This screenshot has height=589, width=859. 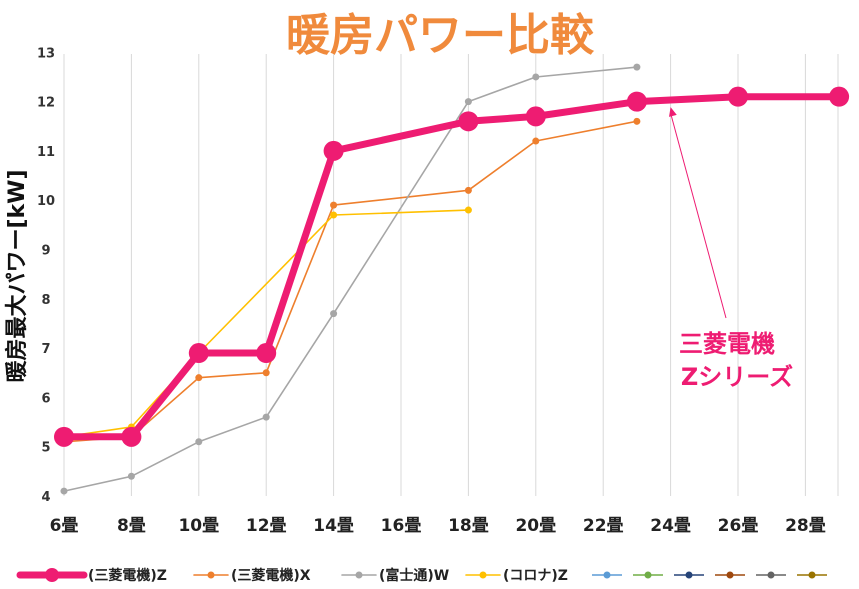 I want to click on y-axis-ticks: 4 5 6 7 8 9 10 11 12 13, so click(x=46, y=275).